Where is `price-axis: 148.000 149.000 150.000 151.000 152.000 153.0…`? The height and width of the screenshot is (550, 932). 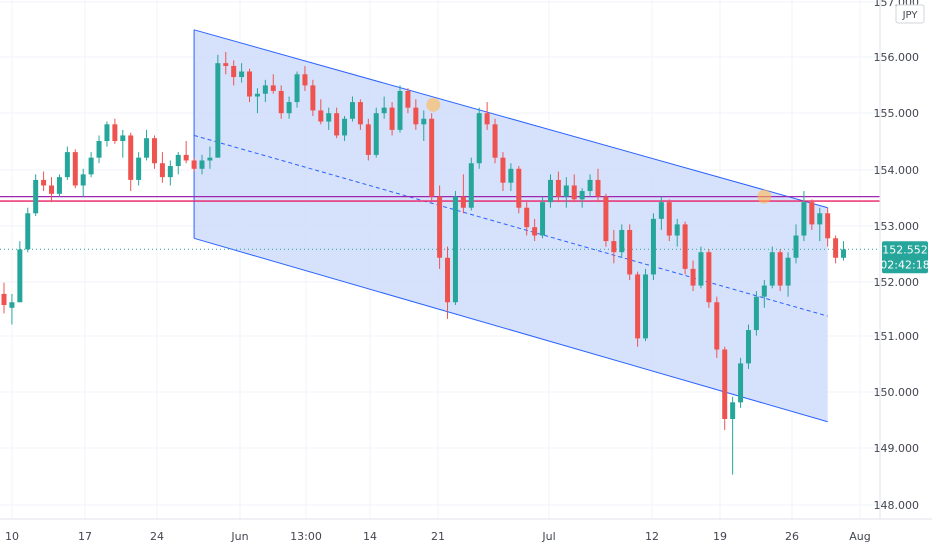 price-axis: 148.000 149.000 150.000 151.000 152.000 153.0… is located at coordinates (897, 256).